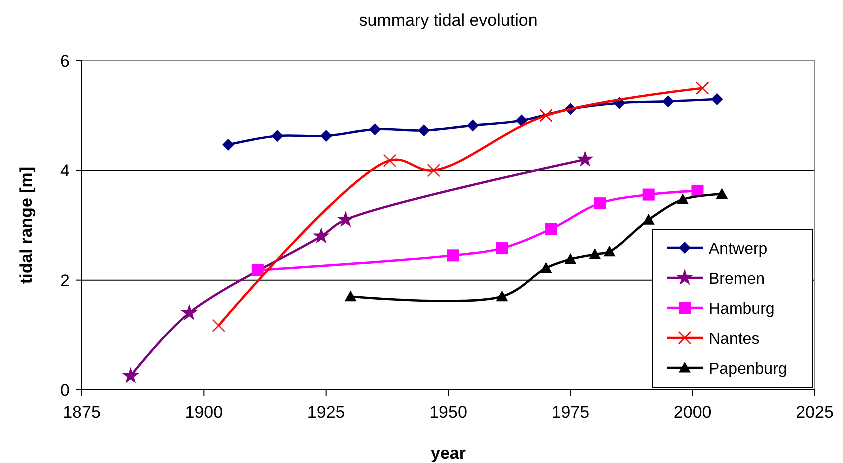 The image size is (843, 463). I want to click on y-axis-title: tidal range [m], so click(26, 225).